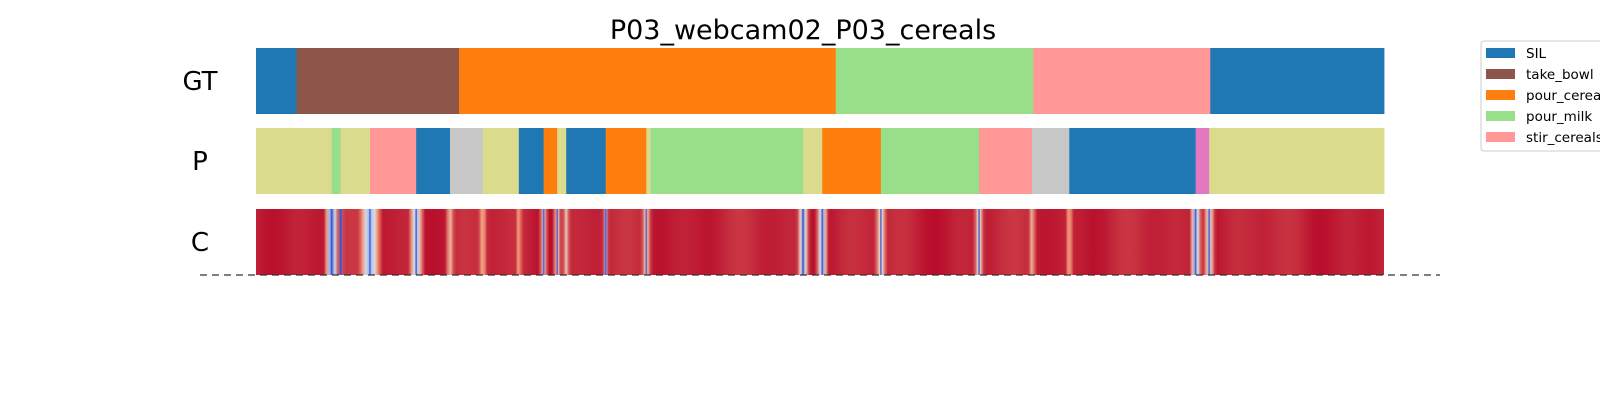 The width and height of the screenshot is (1600, 400). Describe the element at coordinates (200, 243) in the screenshot. I see `row-label-c: C` at that location.